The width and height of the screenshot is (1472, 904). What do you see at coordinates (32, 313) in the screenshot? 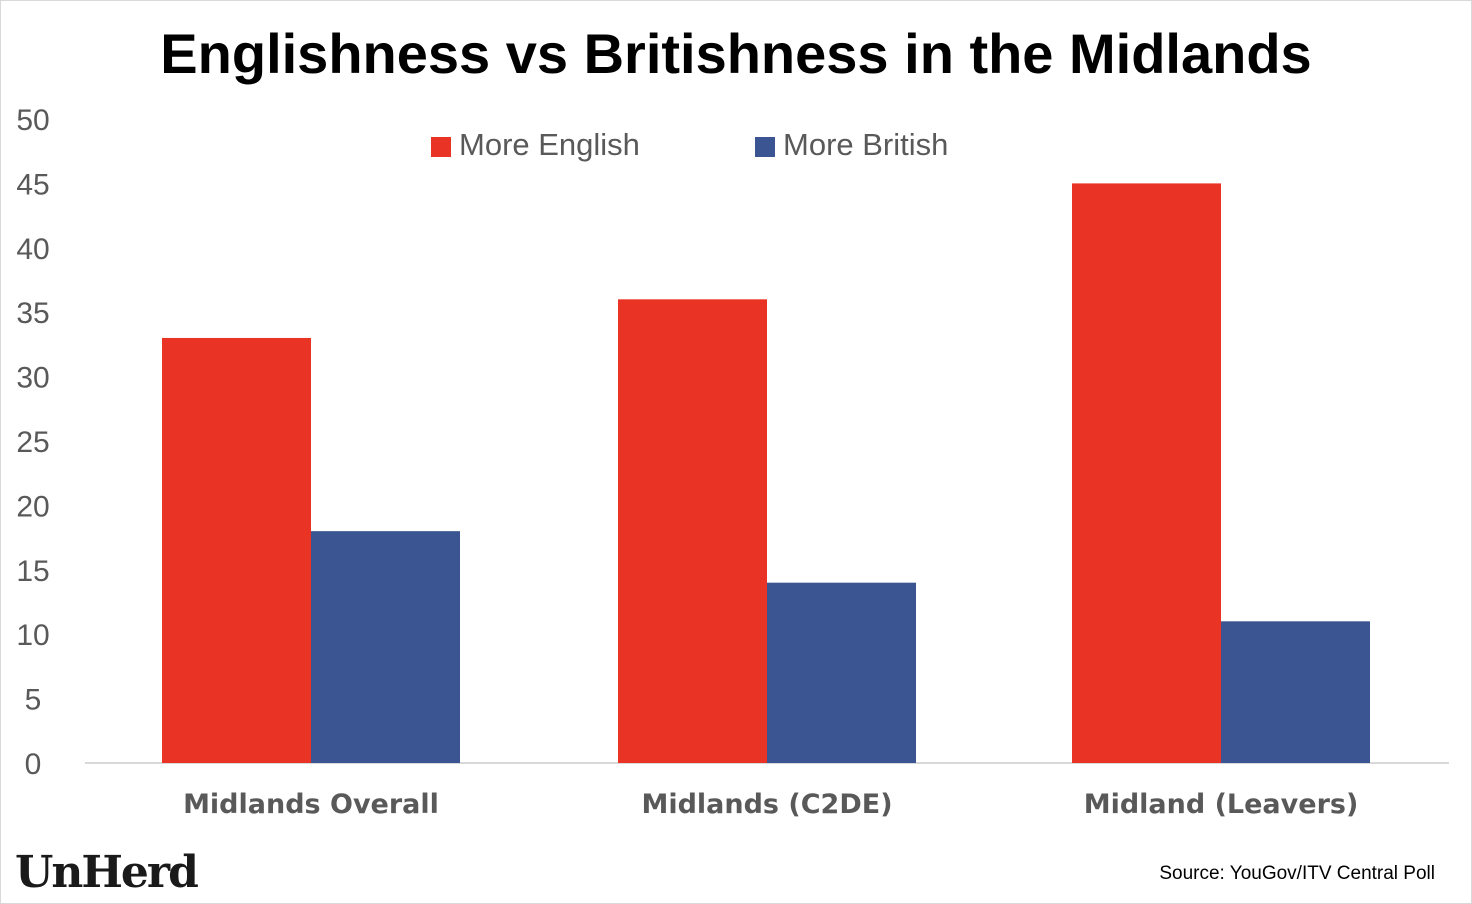
I see `y-tick-label: 35` at bounding box center [32, 313].